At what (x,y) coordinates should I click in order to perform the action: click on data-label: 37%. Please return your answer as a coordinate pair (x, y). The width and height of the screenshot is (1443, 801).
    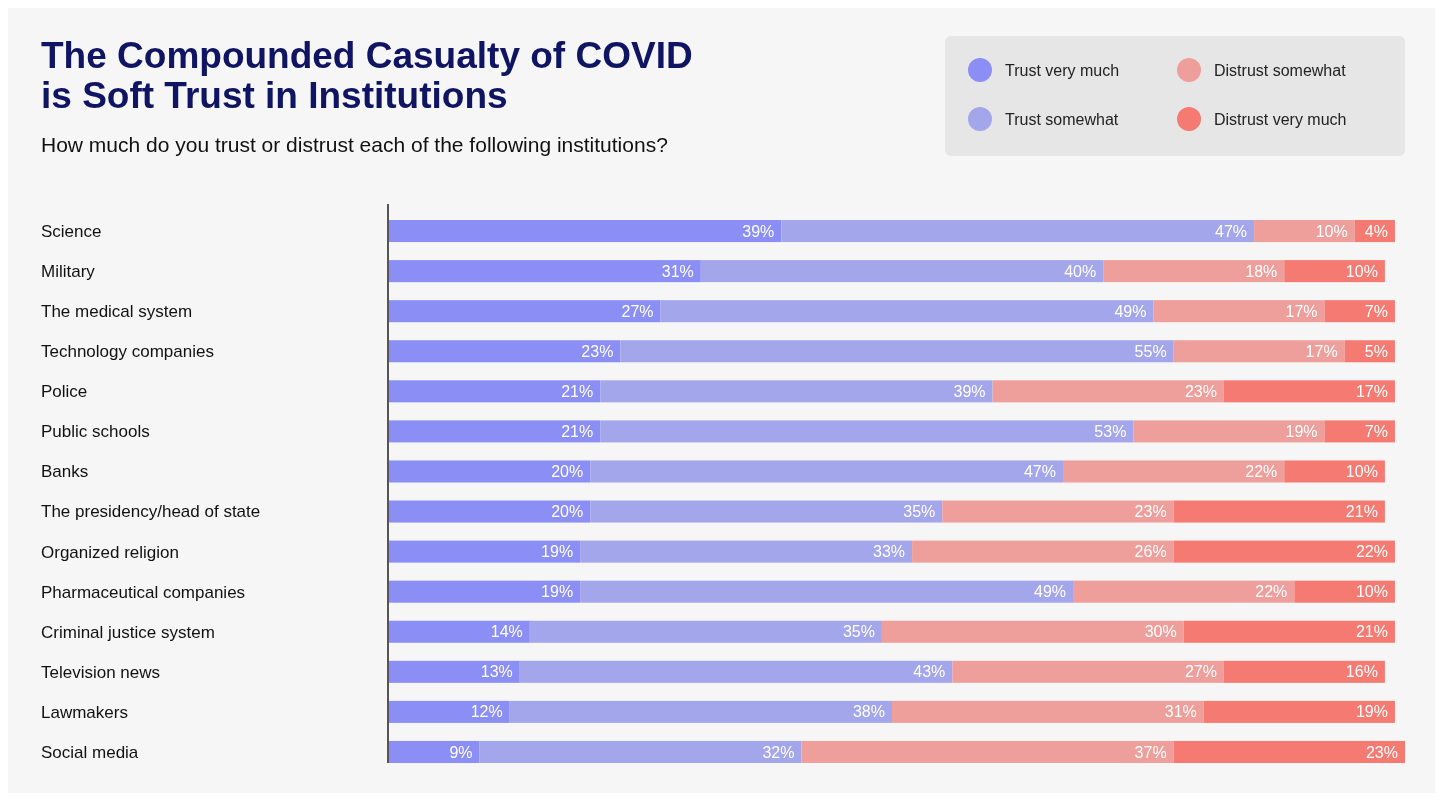
    Looking at the image, I should click on (1150, 752).